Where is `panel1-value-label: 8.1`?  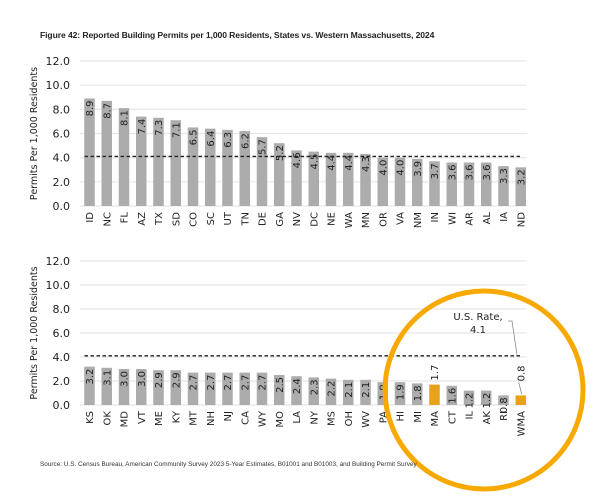 panel1-value-label: 8.1 is located at coordinates (125, 118).